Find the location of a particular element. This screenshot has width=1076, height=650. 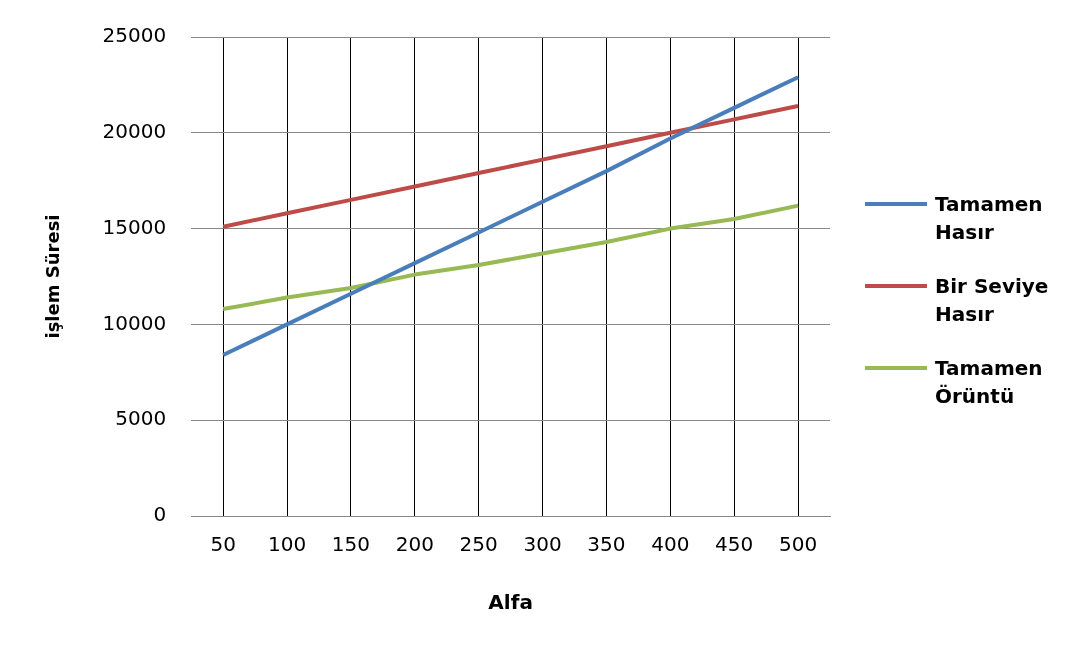

x-tick-label: 500 is located at coordinates (798, 544).